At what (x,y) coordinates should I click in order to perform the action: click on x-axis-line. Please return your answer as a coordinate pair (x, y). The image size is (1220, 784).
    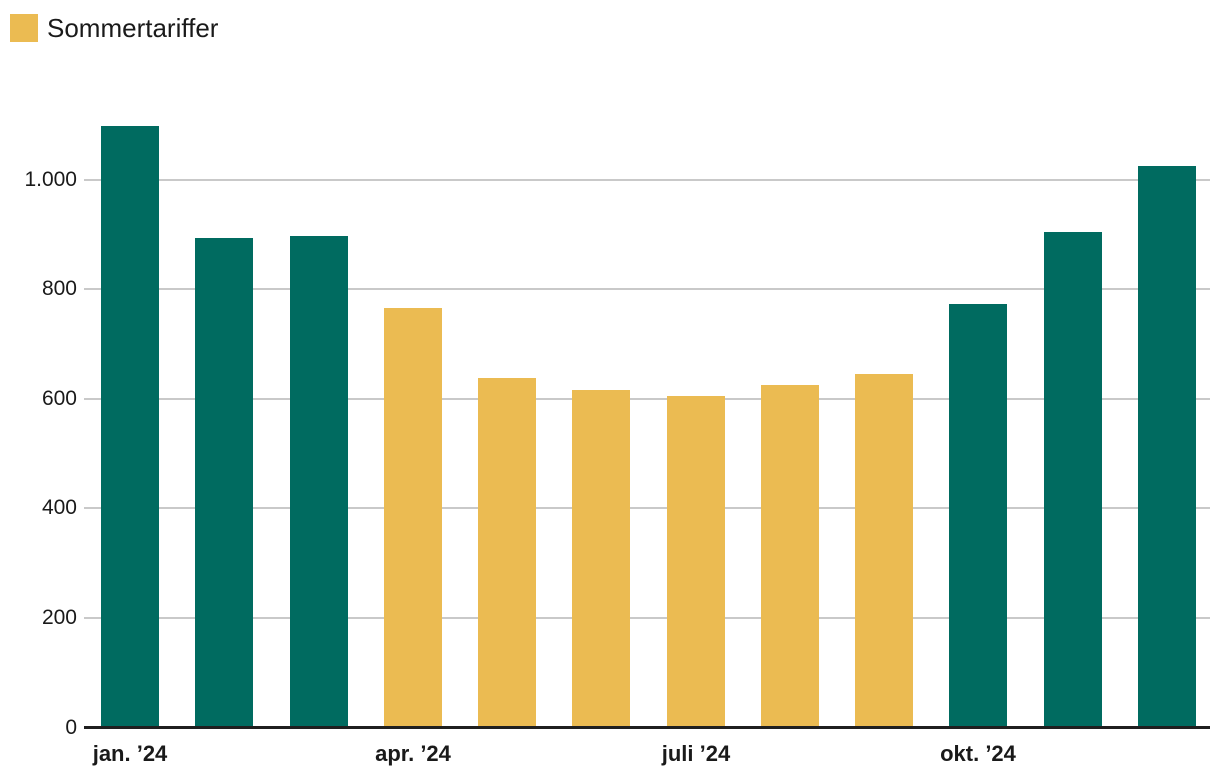
    Looking at the image, I should click on (647, 727).